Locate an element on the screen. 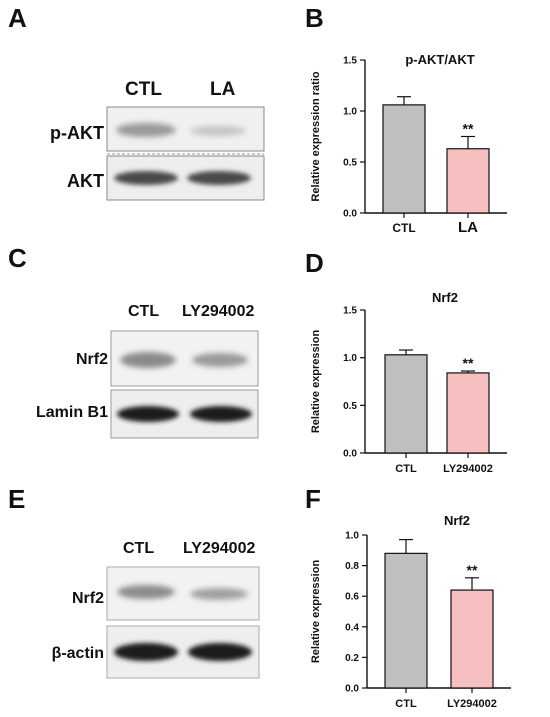 The image size is (550, 717). lane-label-la: LA is located at coordinates (223, 89).